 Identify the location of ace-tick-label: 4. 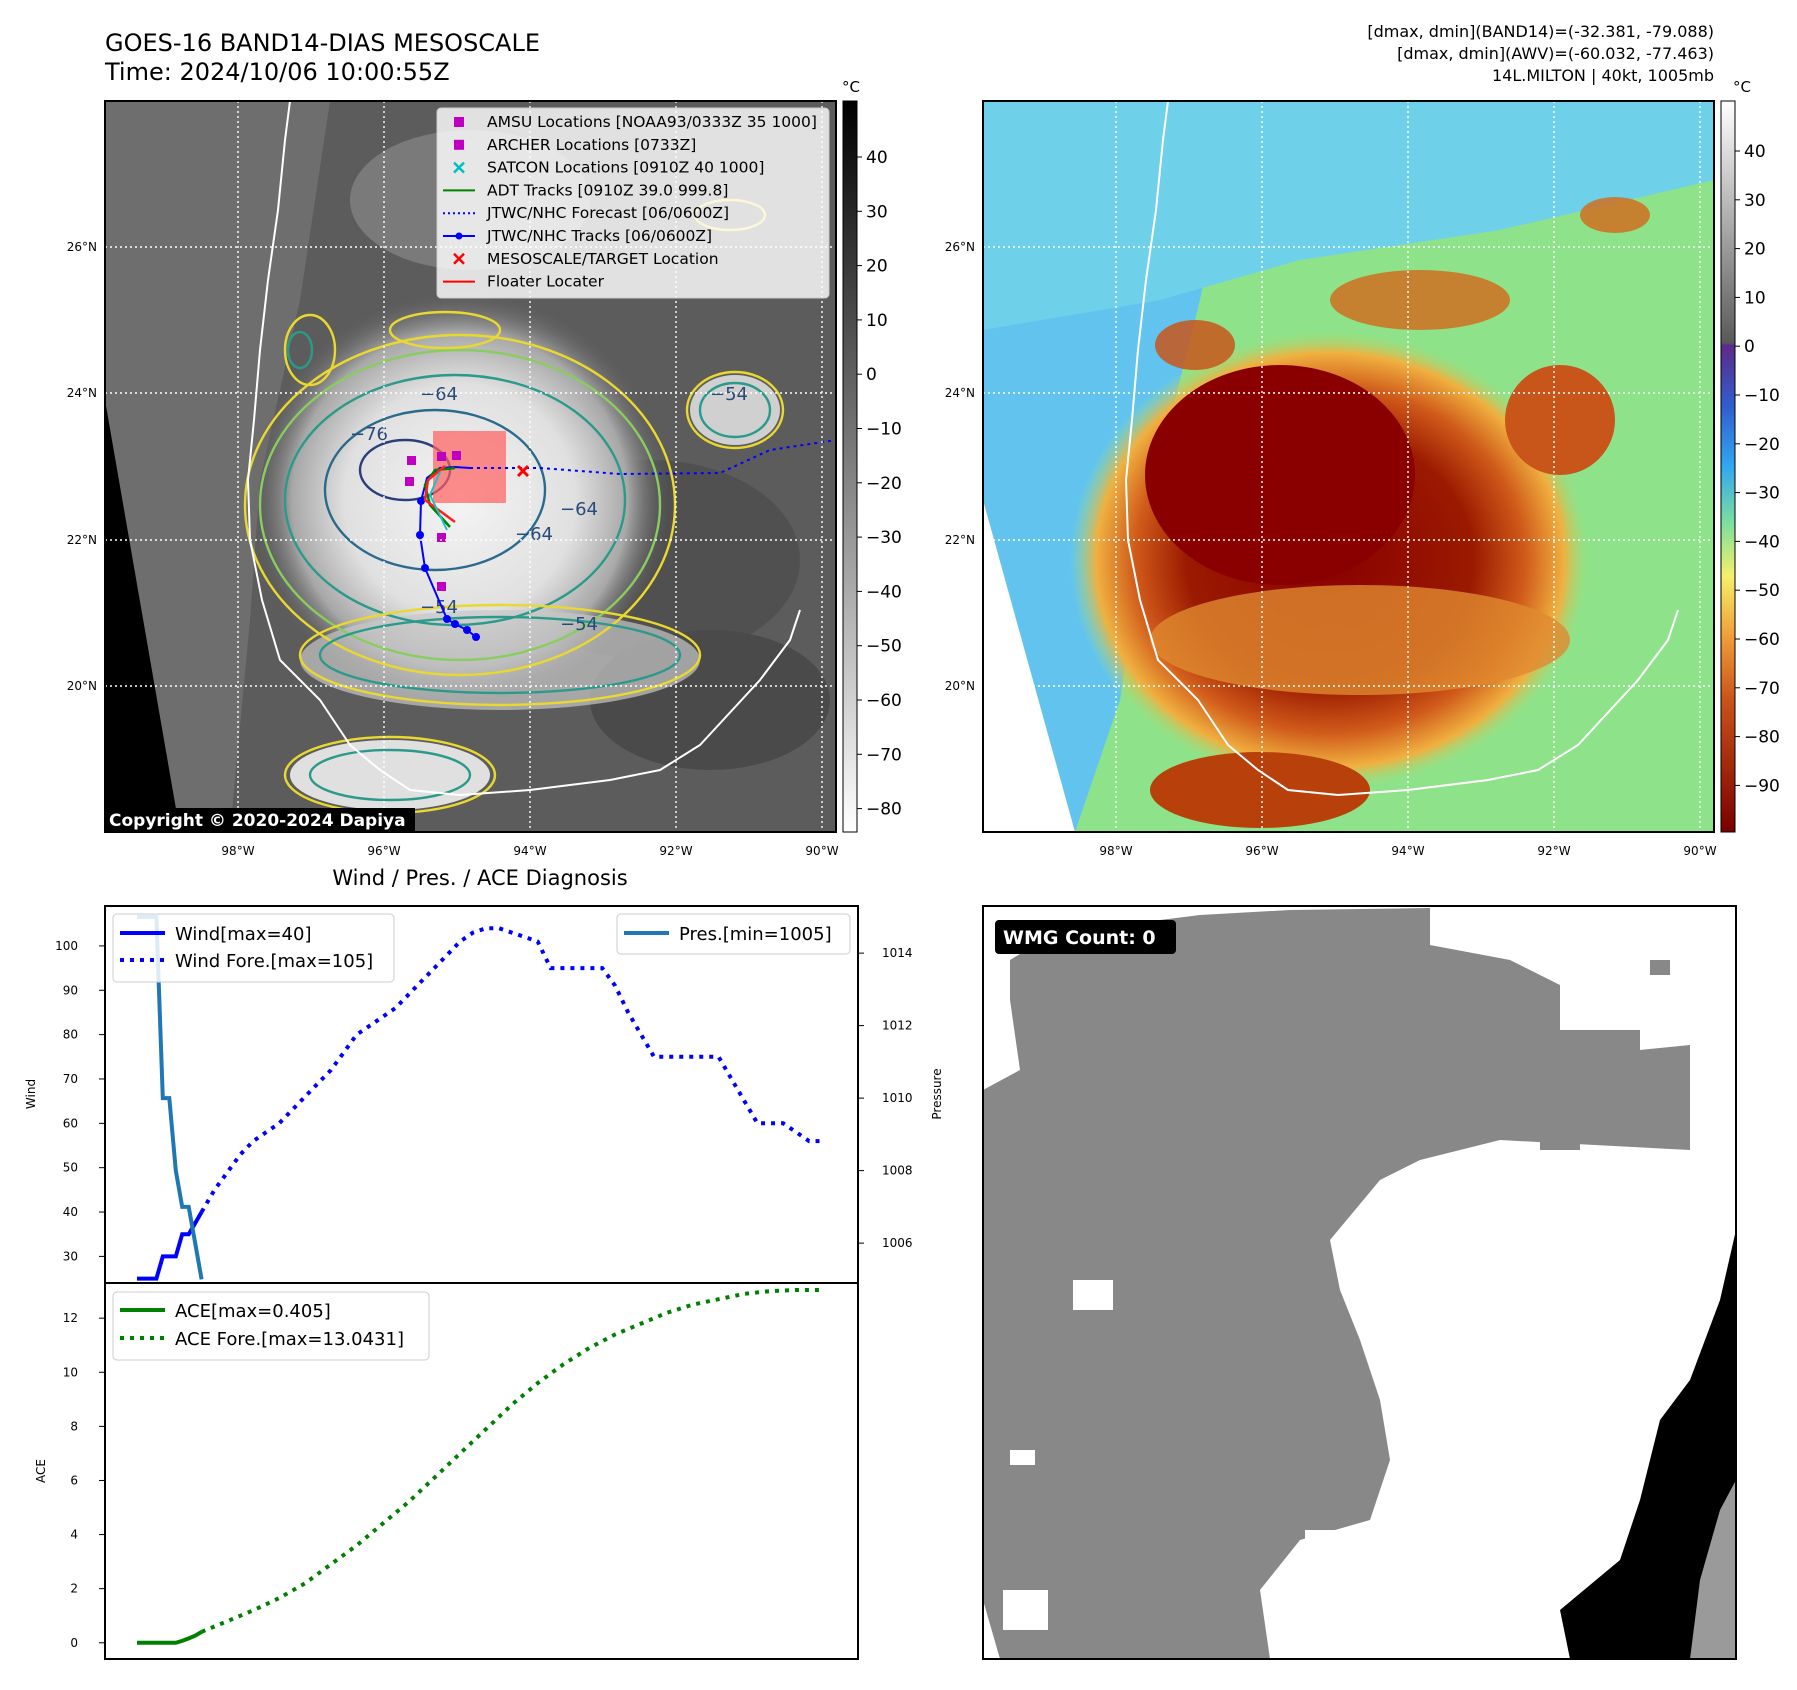
(74, 1535).